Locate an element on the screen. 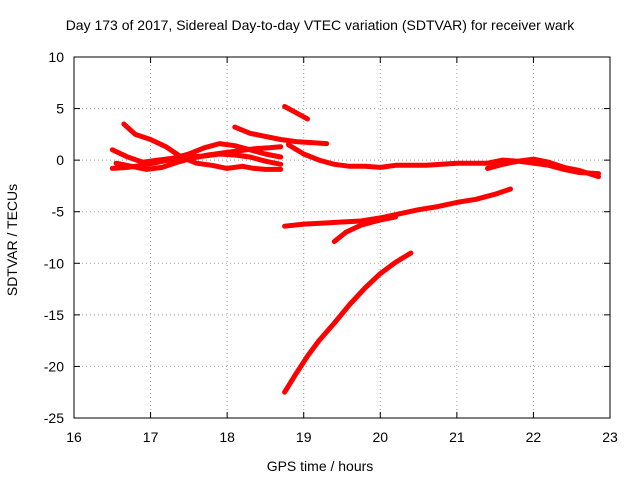  y-tick-label: 0 is located at coordinates (60, 160).